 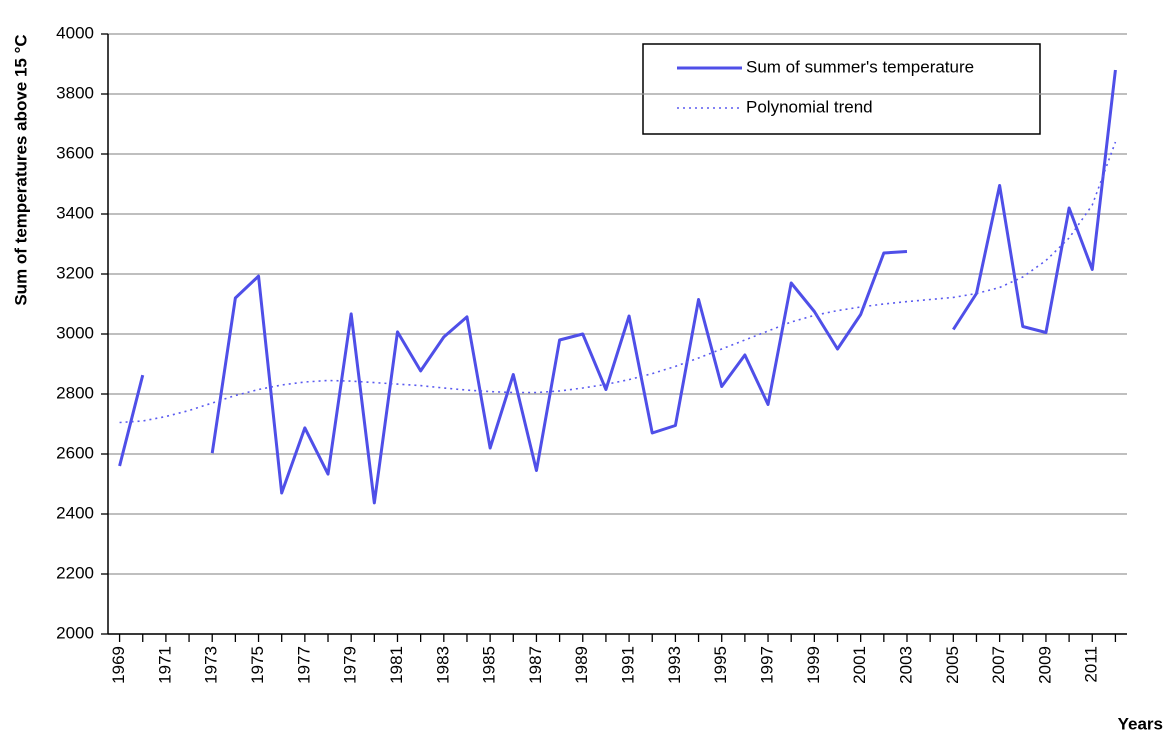 What do you see at coordinates (809, 106) in the screenshot?
I see `legend-label: Polynomial trend` at bounding box center [809, 106].